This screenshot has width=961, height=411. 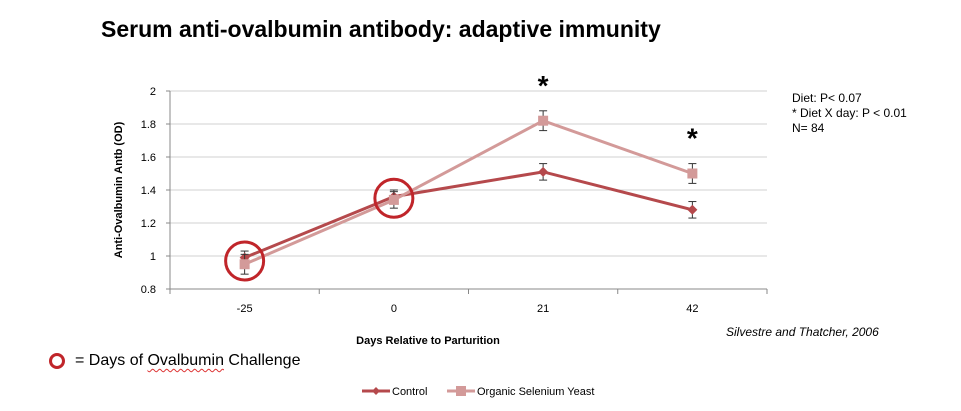 I want to click on y-tick-labels: 0.8 1 1.2 1.4 1.6 1.8 2, so click(x=148, y=191).